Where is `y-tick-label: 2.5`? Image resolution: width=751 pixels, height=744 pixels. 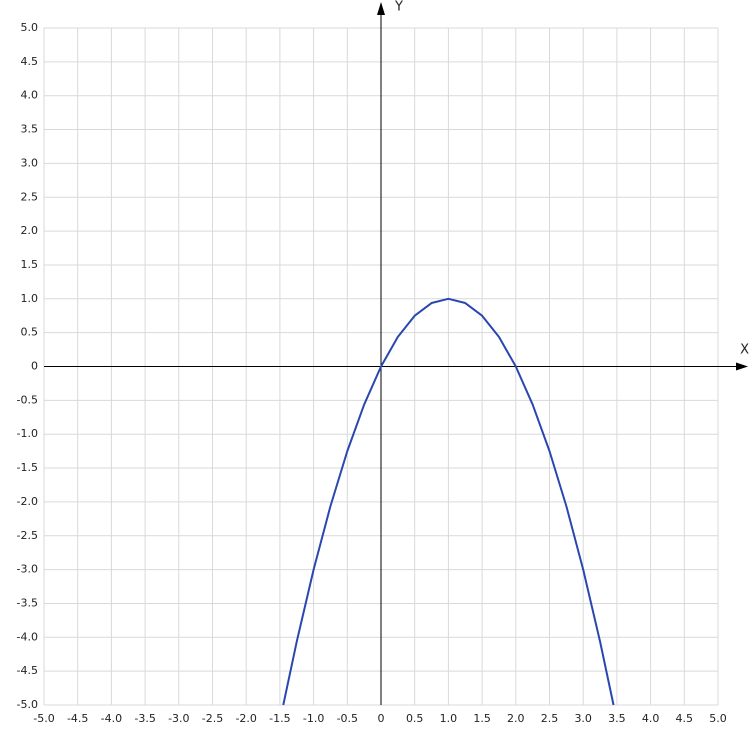
y-tick-label: 2.5 is located at coordinates (30, 196).